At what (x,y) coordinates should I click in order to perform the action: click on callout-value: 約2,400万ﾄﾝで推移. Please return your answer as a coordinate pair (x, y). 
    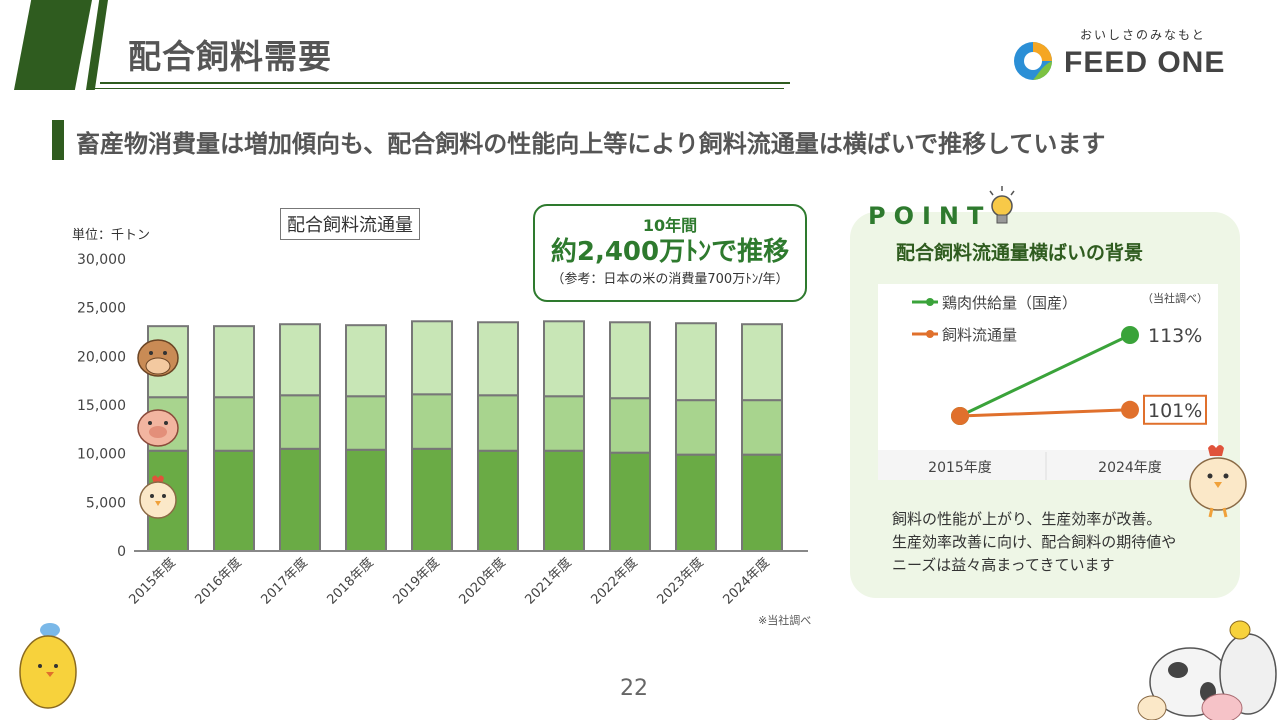
    Looking at the image, I should click on (670, 252).